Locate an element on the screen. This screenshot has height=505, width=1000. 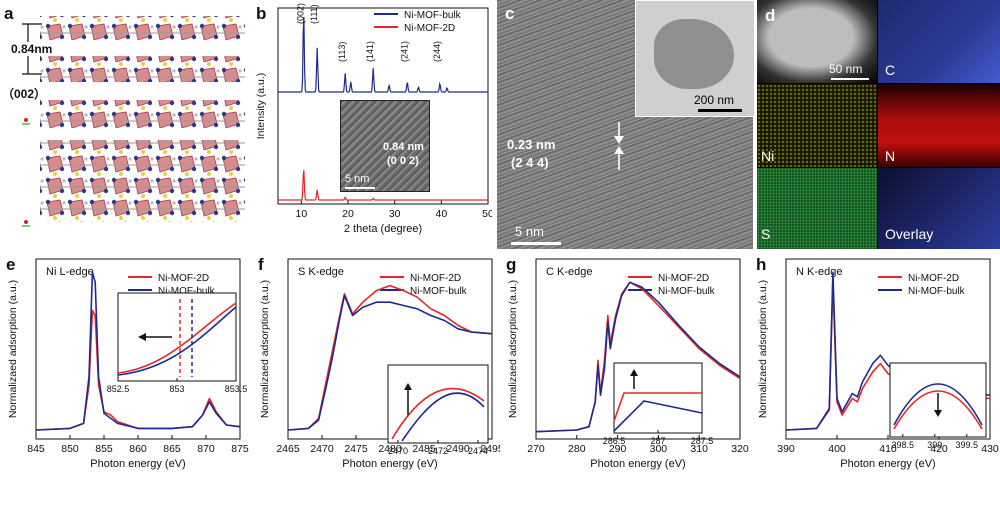
x-tick-label: 390 is located at coordinates (786, 449).